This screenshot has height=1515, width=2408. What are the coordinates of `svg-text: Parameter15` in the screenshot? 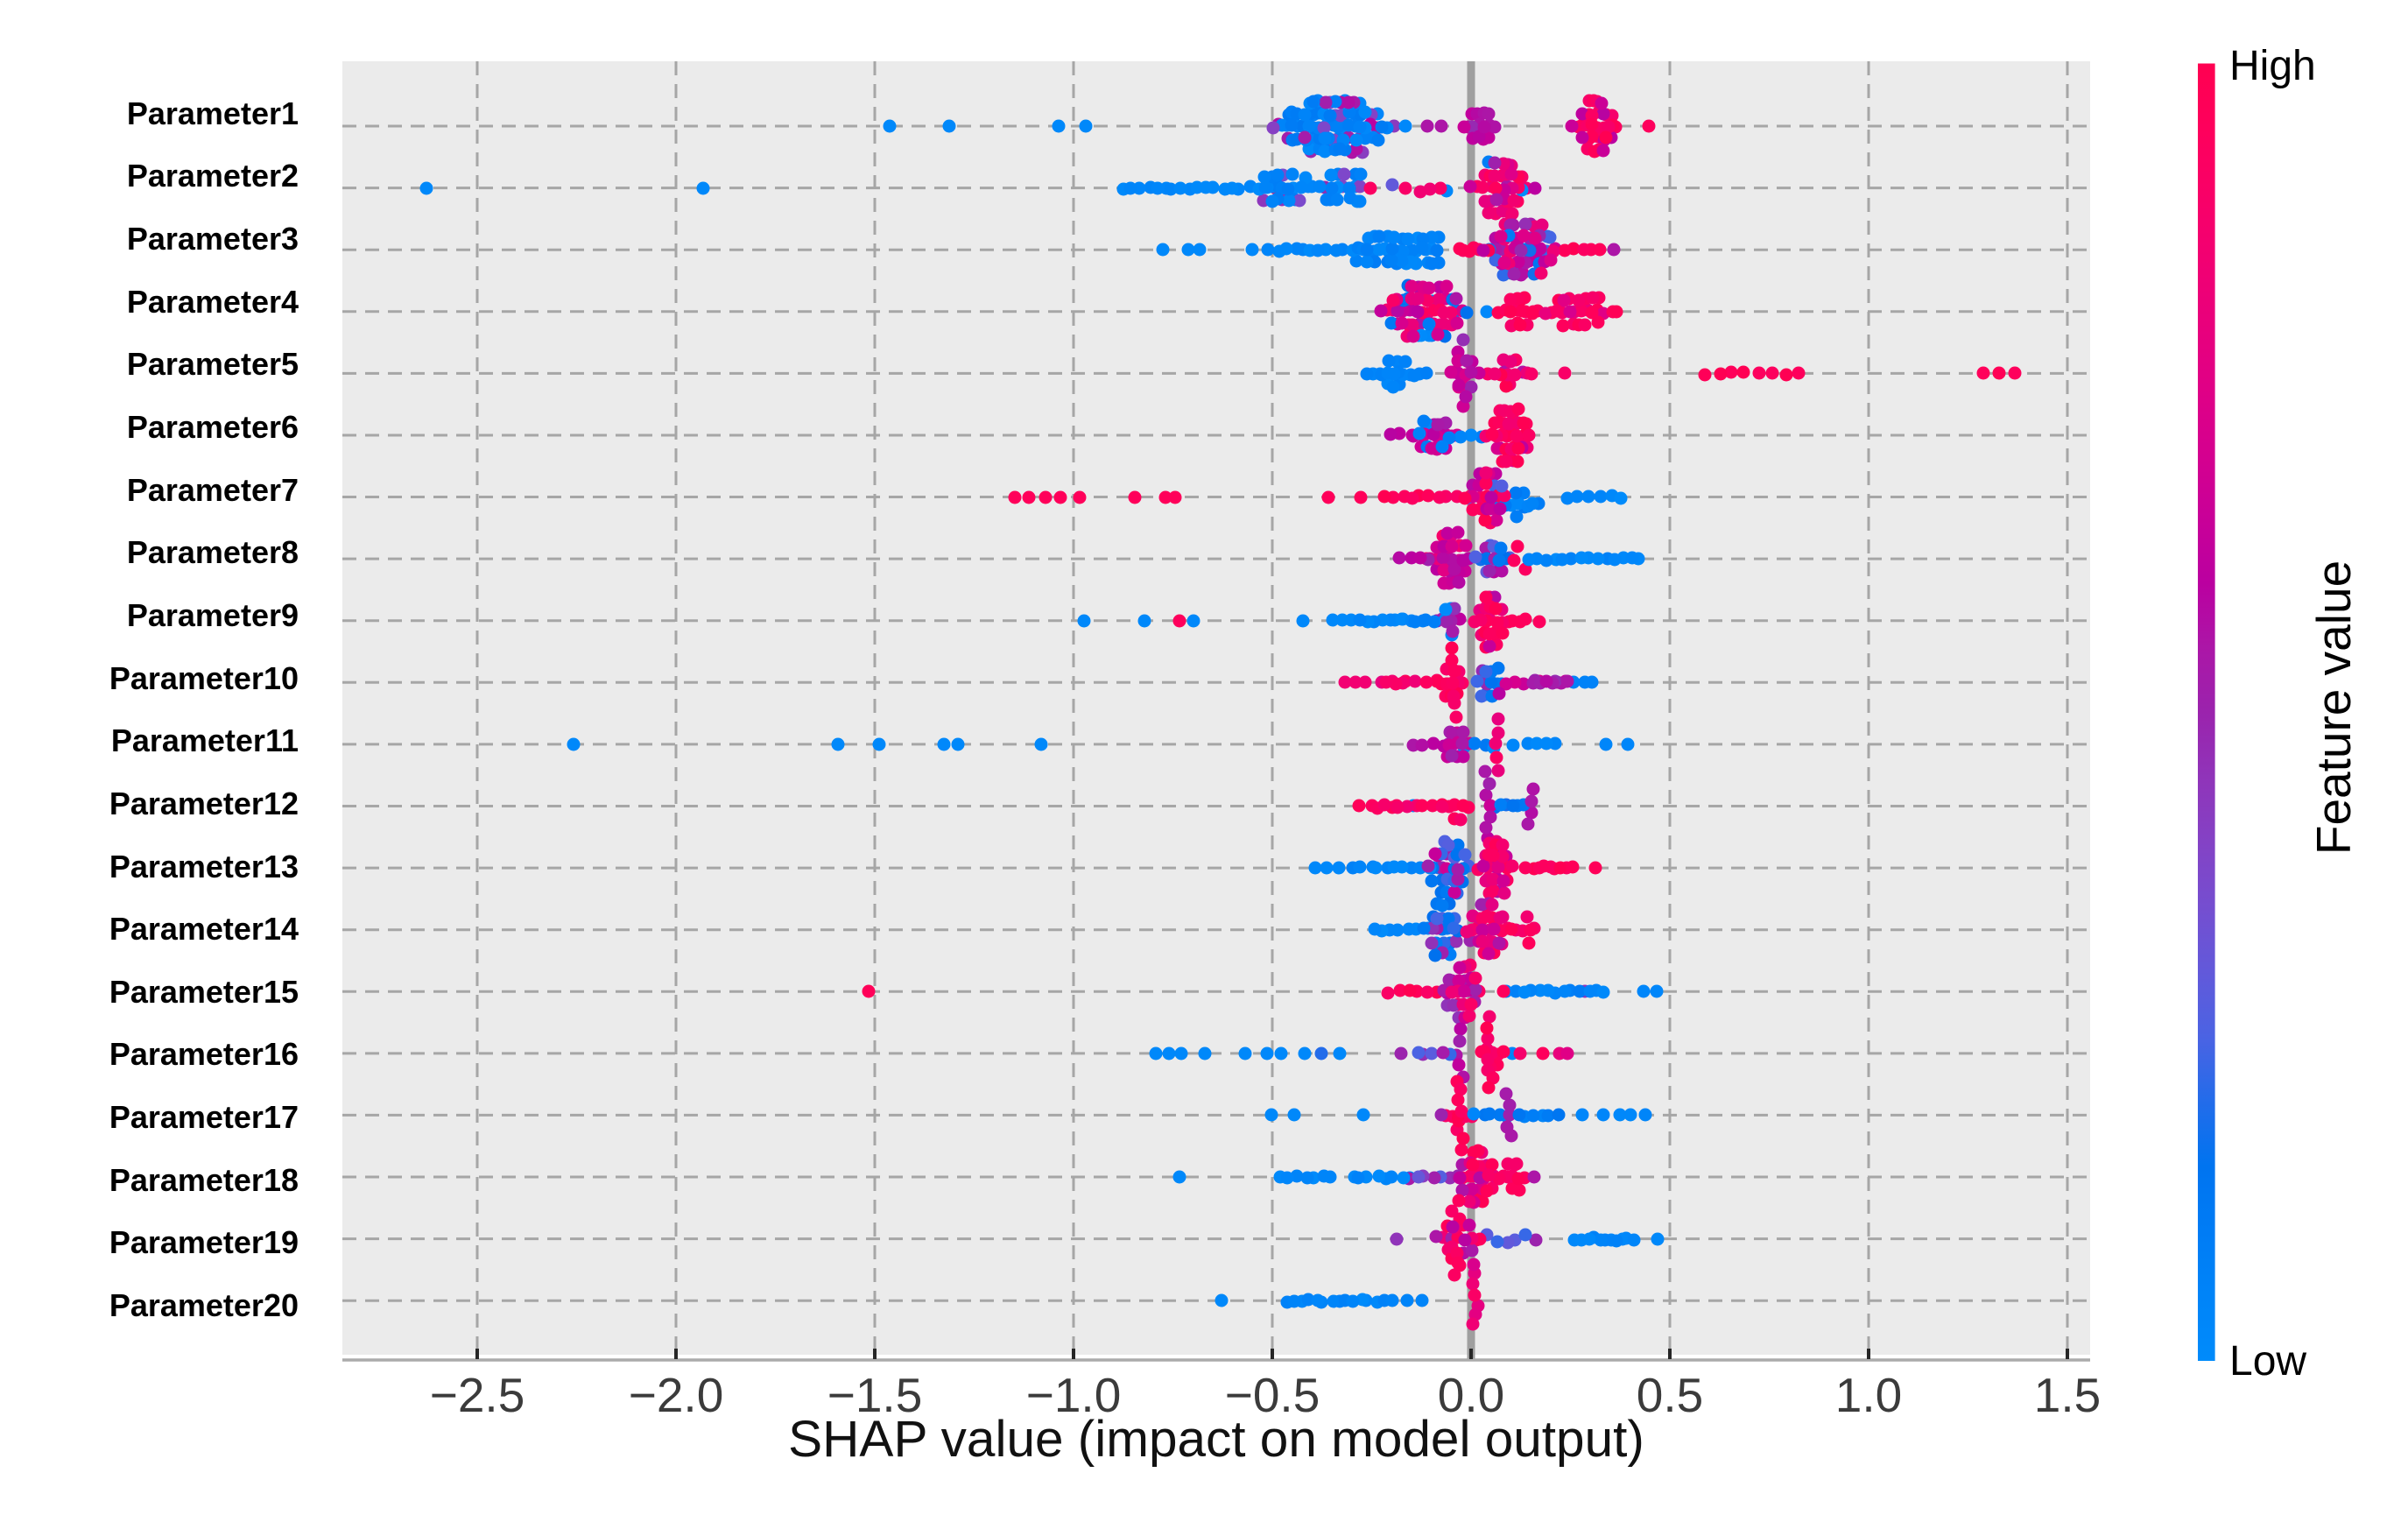 It's located at (204, 992).